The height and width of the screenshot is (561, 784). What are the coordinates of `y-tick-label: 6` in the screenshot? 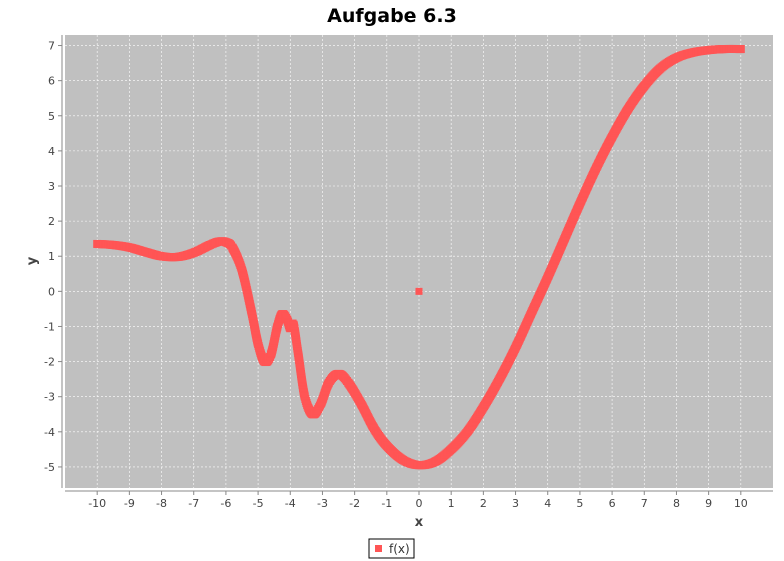 It's located at (51, 81).